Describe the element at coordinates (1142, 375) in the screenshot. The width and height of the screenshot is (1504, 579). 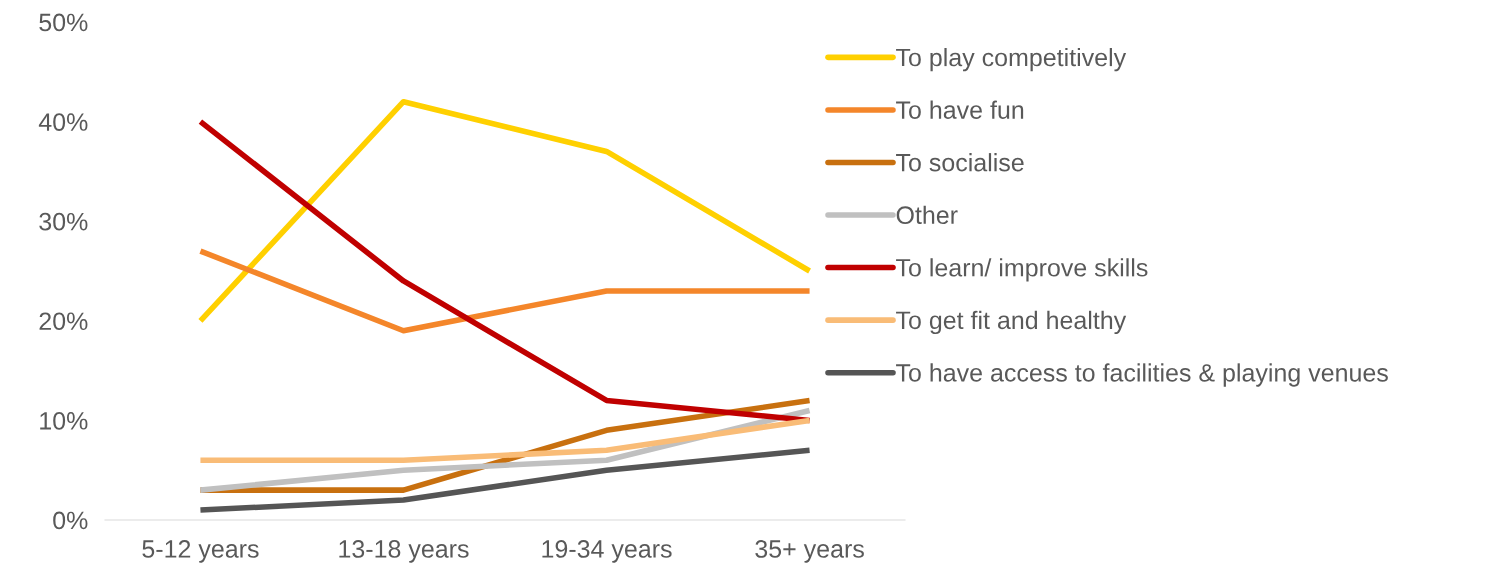
I see `legend-label: To have access to facilities & playing venues` at that location.